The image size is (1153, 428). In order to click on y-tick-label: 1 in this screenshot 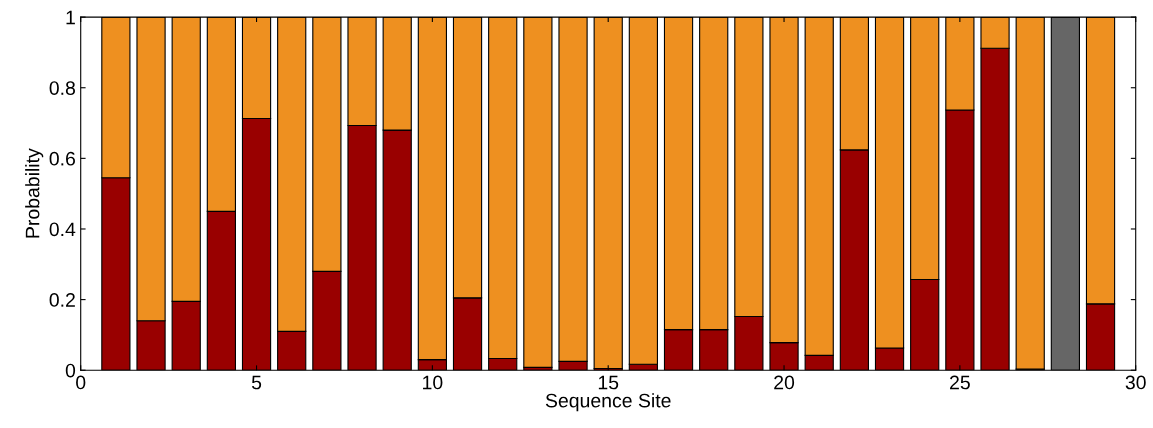, I will do `click(70, 17)`.